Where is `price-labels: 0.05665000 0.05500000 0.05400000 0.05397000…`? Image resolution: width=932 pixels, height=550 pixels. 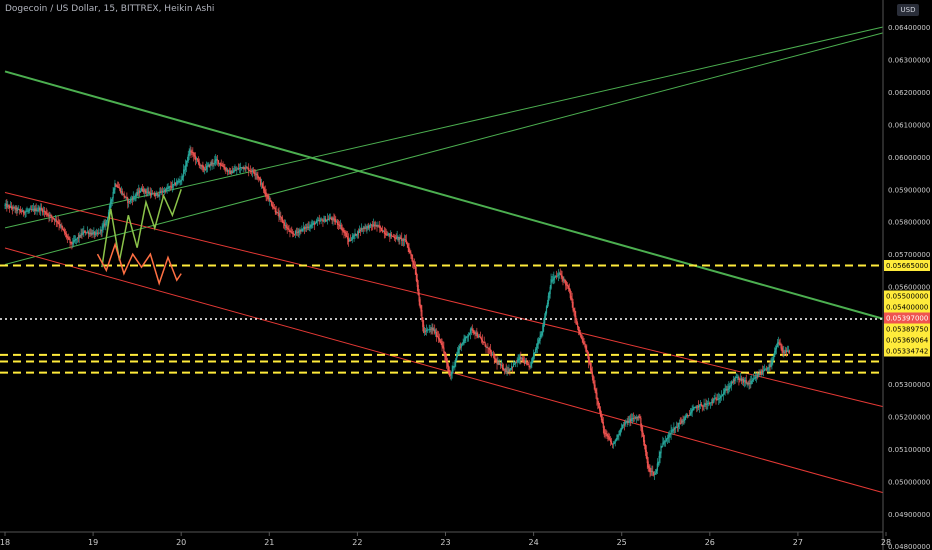
price-labels: 0.05665000 0.05500000 0.05400000 0.05397000… is located at coordinates (907, 308).